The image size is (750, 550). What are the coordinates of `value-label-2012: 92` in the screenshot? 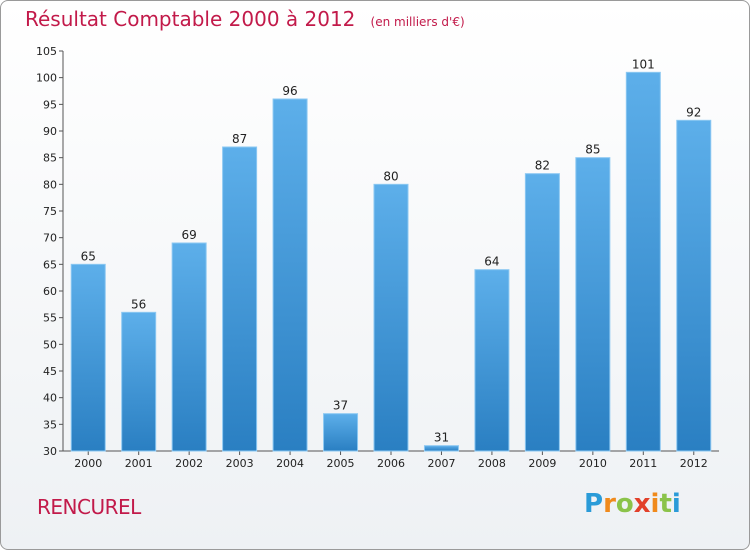 It's located at (693, 112).